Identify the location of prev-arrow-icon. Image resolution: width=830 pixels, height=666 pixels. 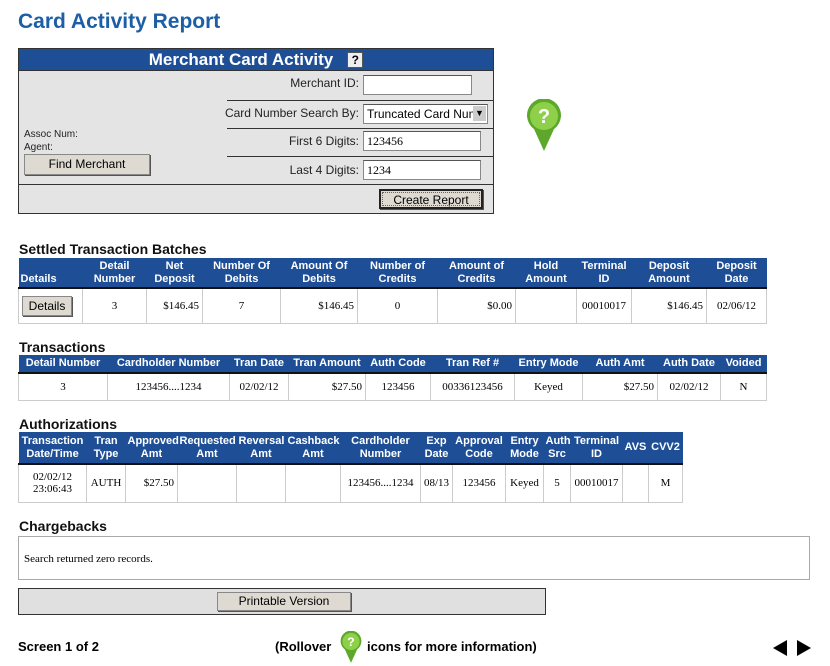
(780, 648).